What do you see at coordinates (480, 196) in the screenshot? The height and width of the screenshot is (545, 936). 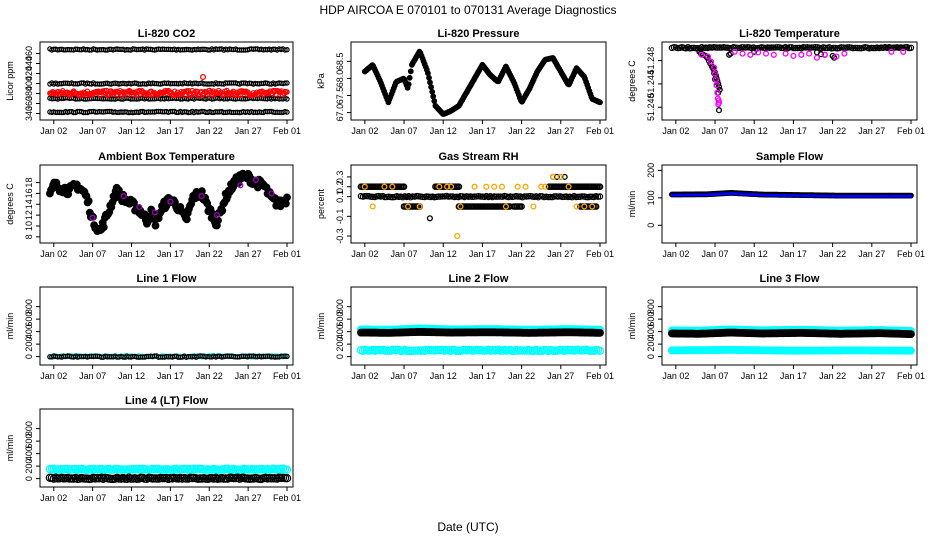 I see `series-rh-main` at bounding box center [480, 196].